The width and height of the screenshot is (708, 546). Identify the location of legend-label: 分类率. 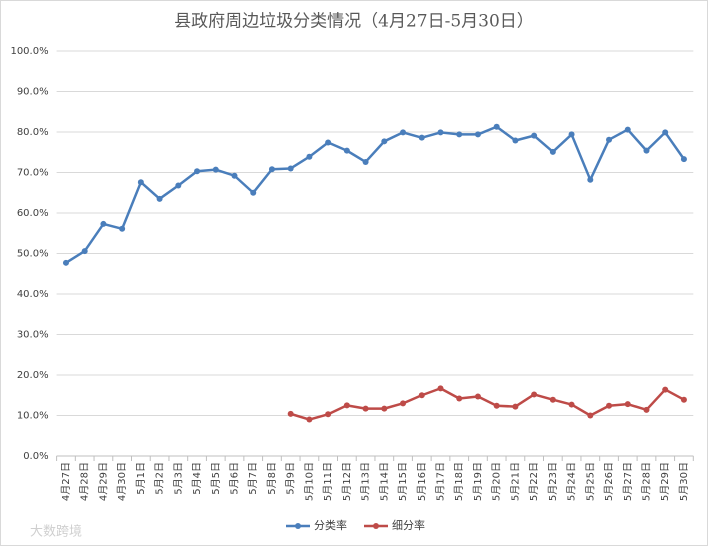
(330, 525).